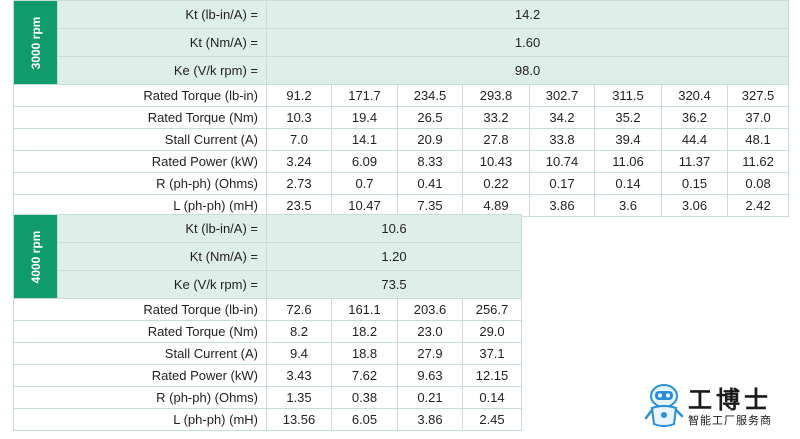  I want to click on cell: 91.2, so click(299, 95).